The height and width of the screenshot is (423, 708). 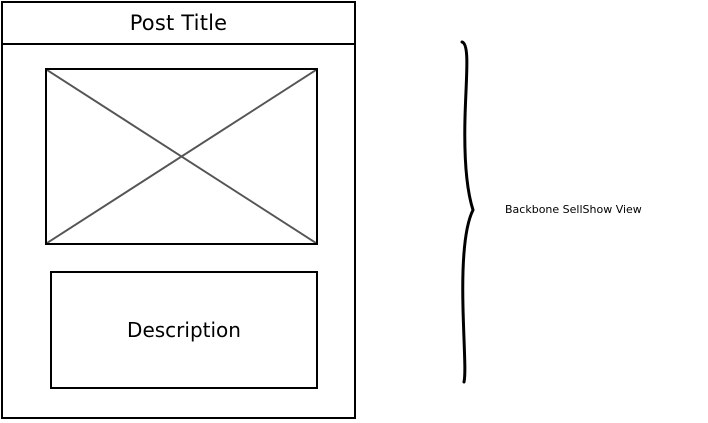 I want to click on description-label: Description, so click(x=184, y=330).